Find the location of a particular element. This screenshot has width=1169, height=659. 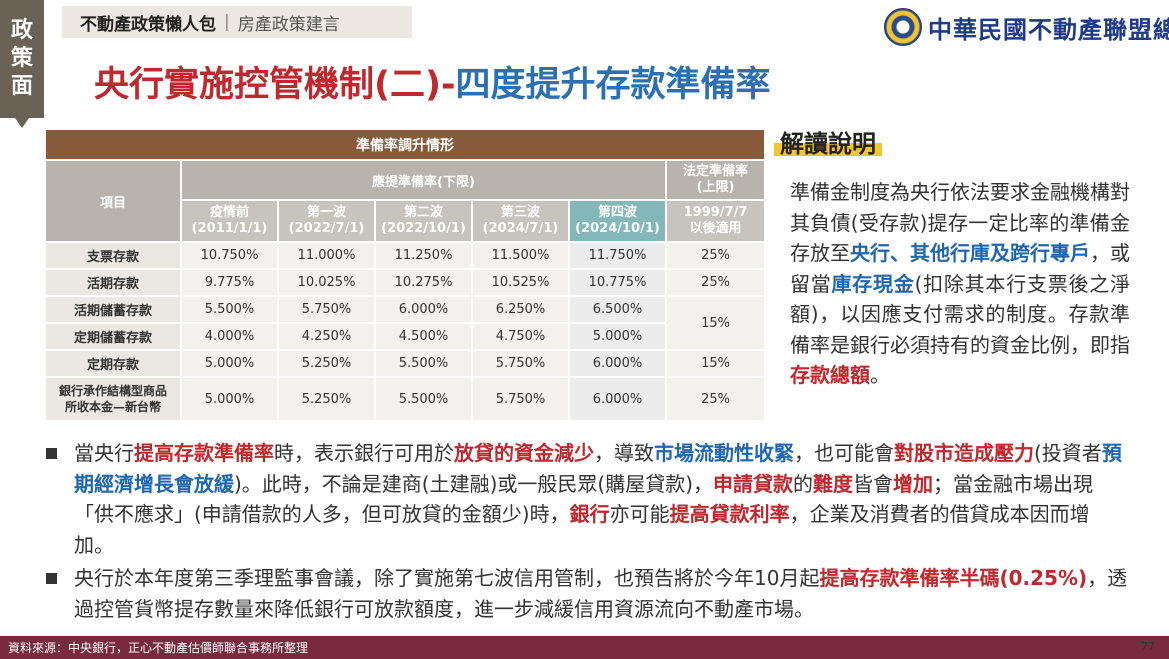

table-cell: 10.525% is located at coordinates (520, 282).